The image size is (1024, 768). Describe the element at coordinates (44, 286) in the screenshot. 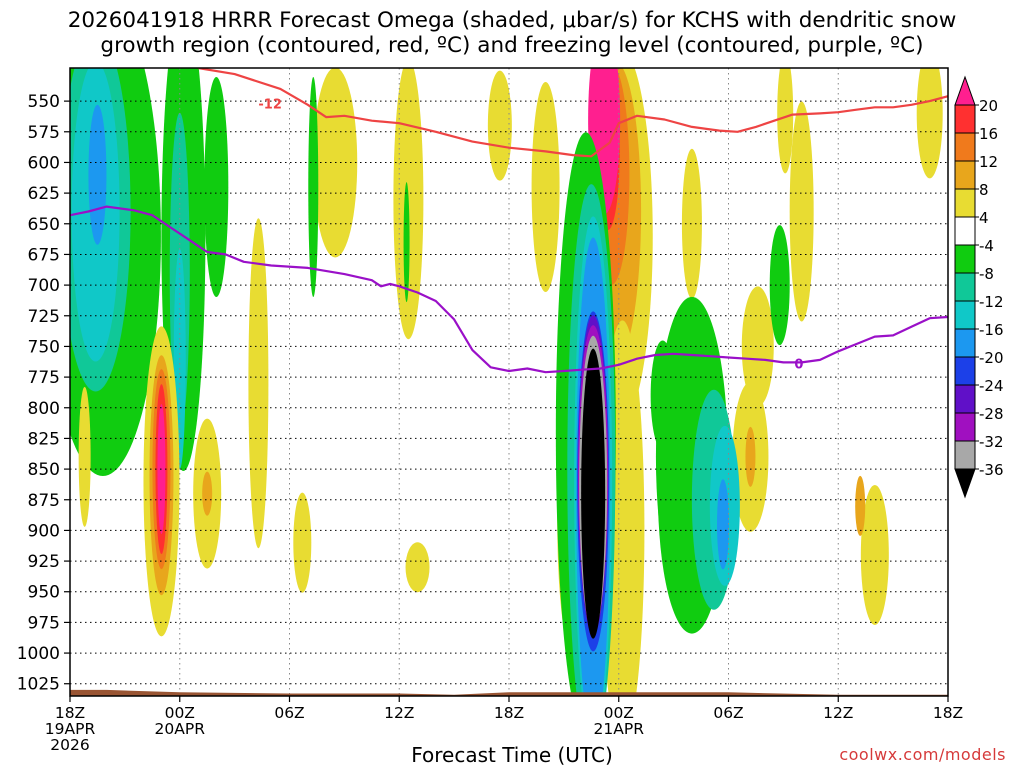

I see `y-tick-label: 700` at that location.